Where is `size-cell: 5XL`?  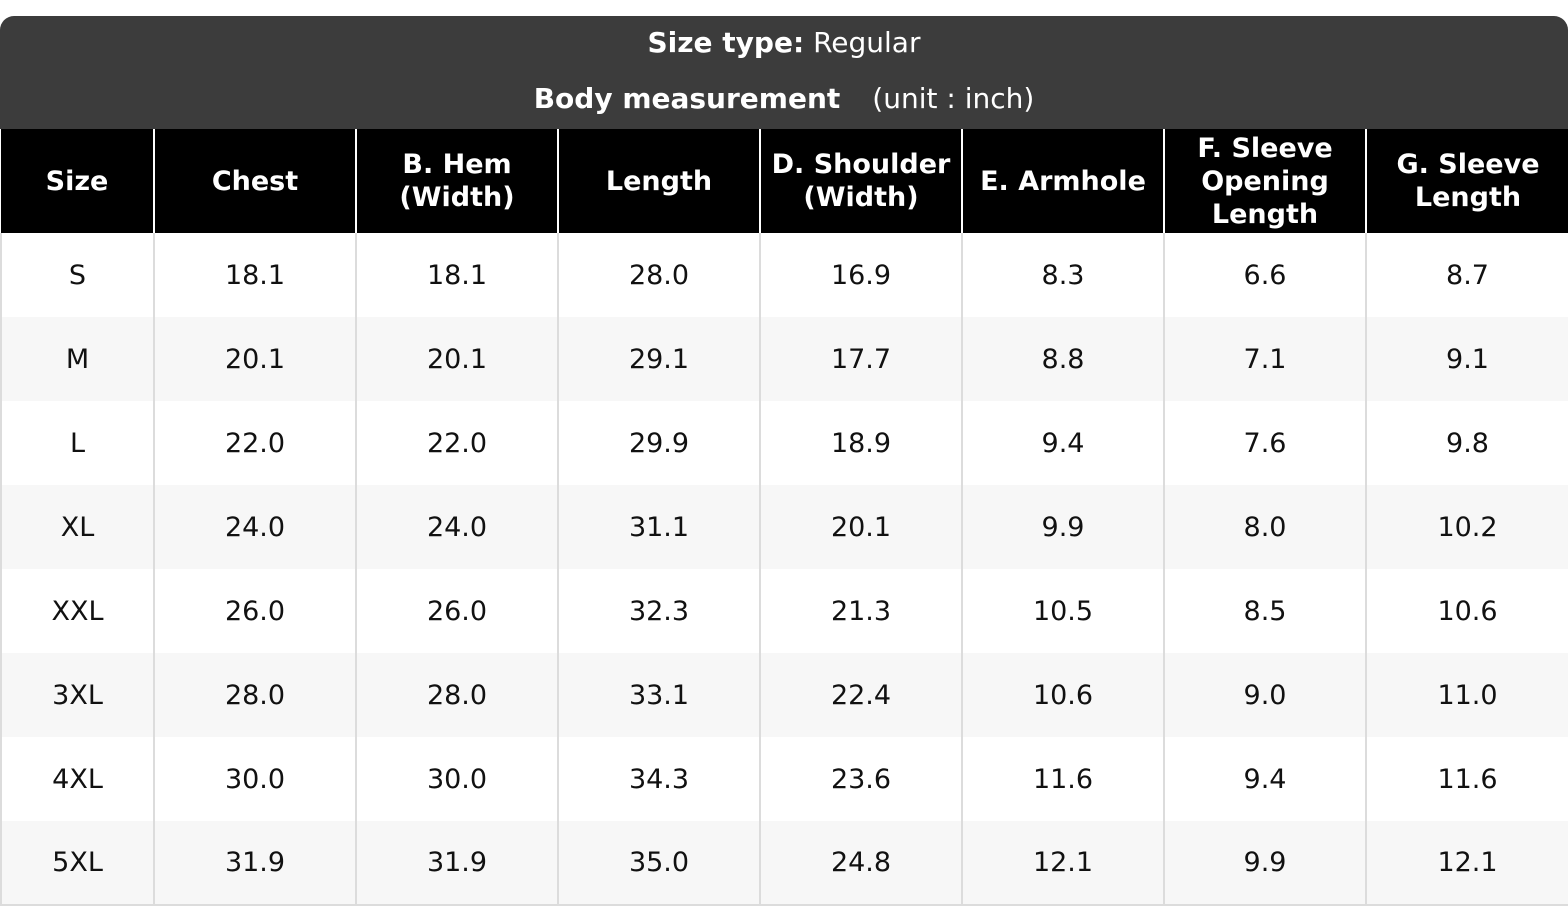
size-cell: 5XL is located at coordinates (77, 863).